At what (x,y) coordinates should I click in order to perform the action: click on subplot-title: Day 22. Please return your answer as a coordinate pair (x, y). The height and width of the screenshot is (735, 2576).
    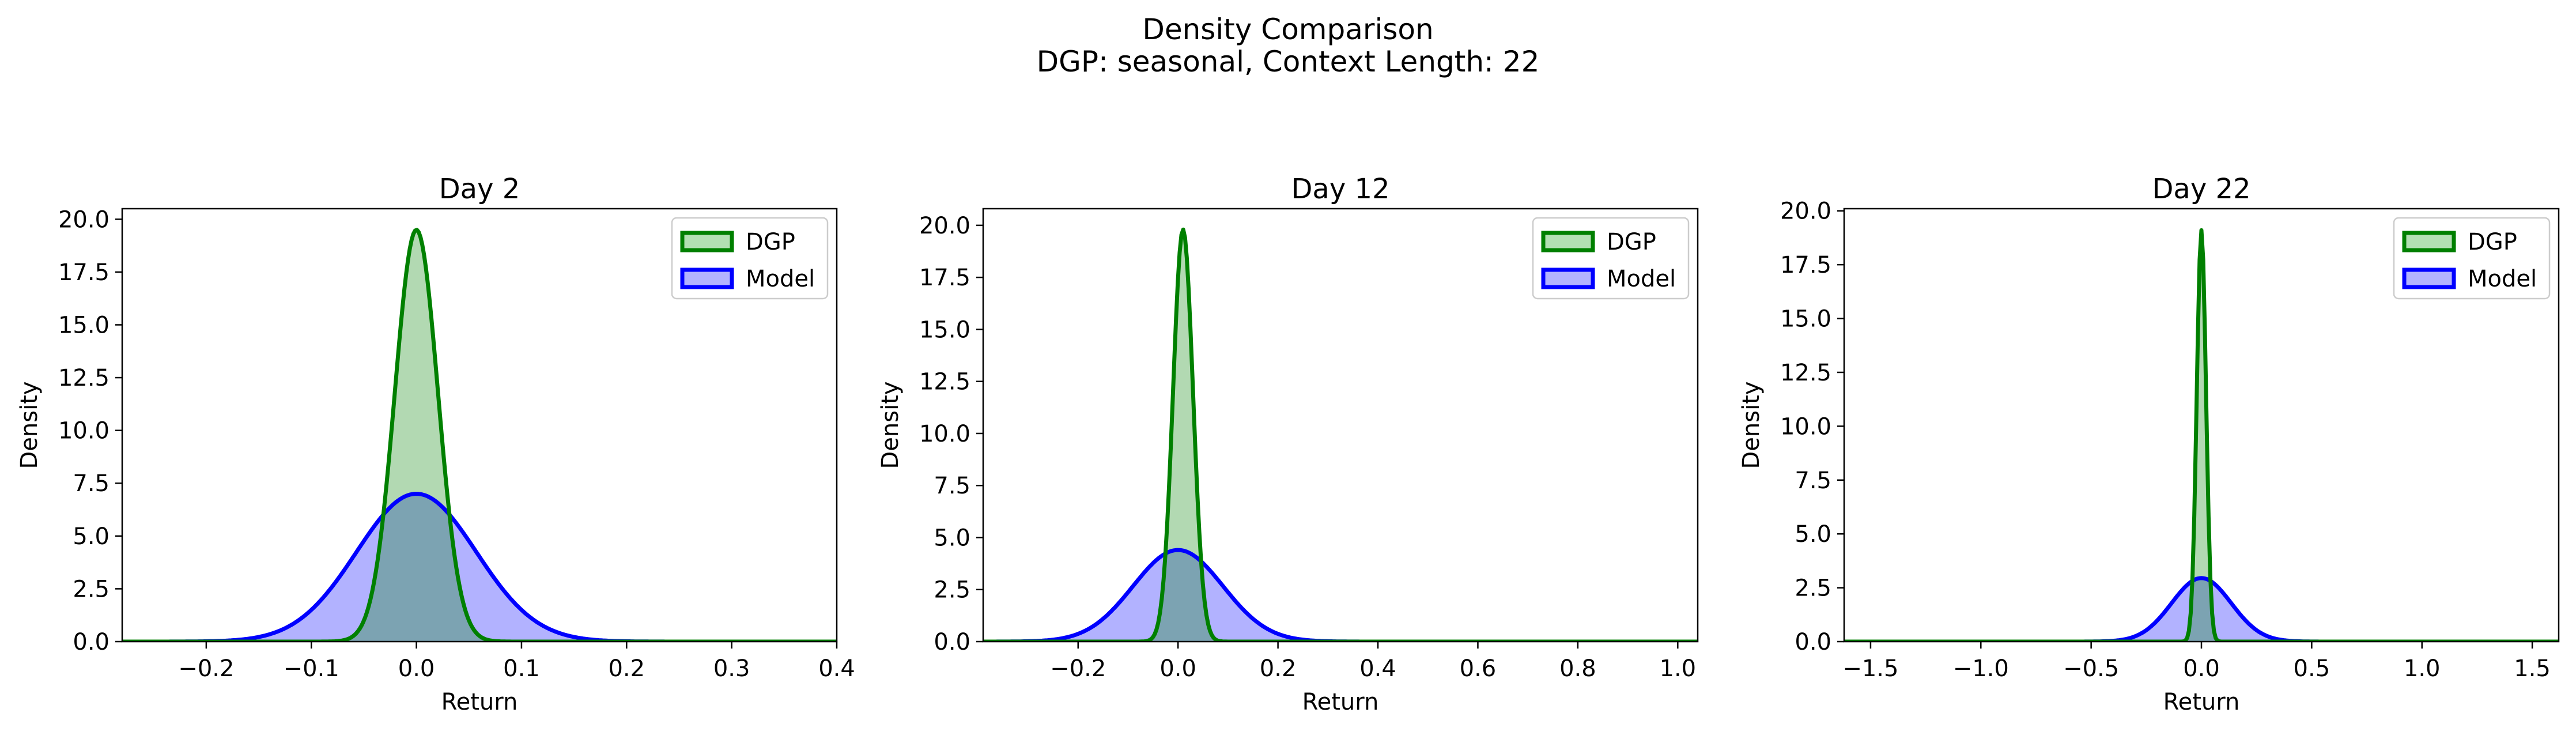
    Looking at the image, I should click on (2201, 189).